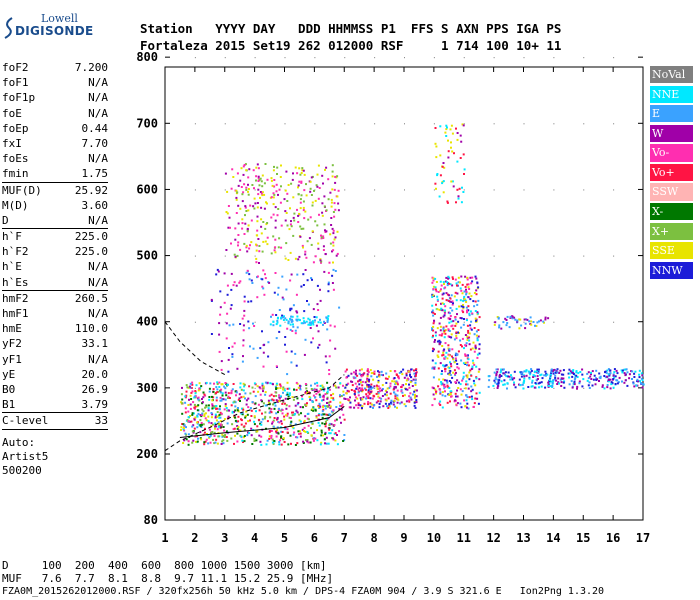 The image size is (700, 600). What do you see at coordinates (224, 538) in the screenshot?
I see `x-tick-label: 3` at bounding box center [224, 538].